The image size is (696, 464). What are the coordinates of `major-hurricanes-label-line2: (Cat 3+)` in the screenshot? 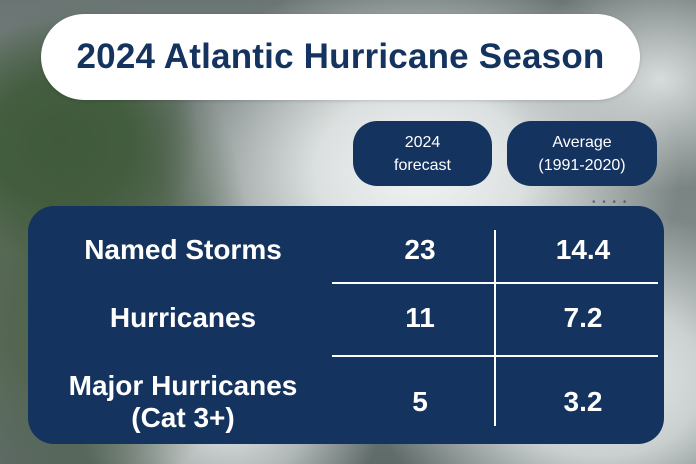 It's located at (183, 417).